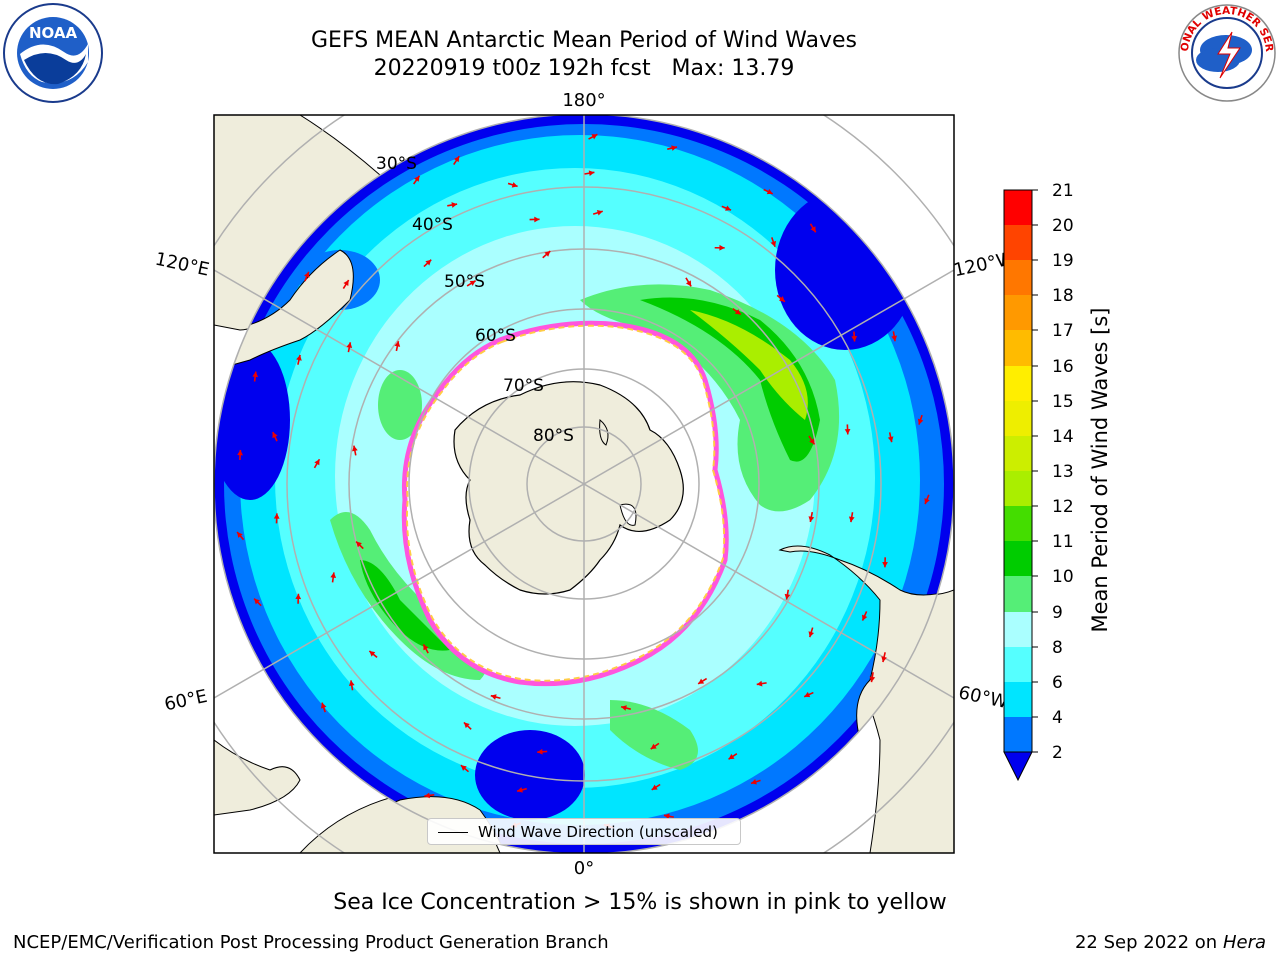 The width and height of the screenshot is (1280, 960). Describe the element at coordinates (432, 225) in the screenshot. I see `lat-label-40s: 40°S` at that location.